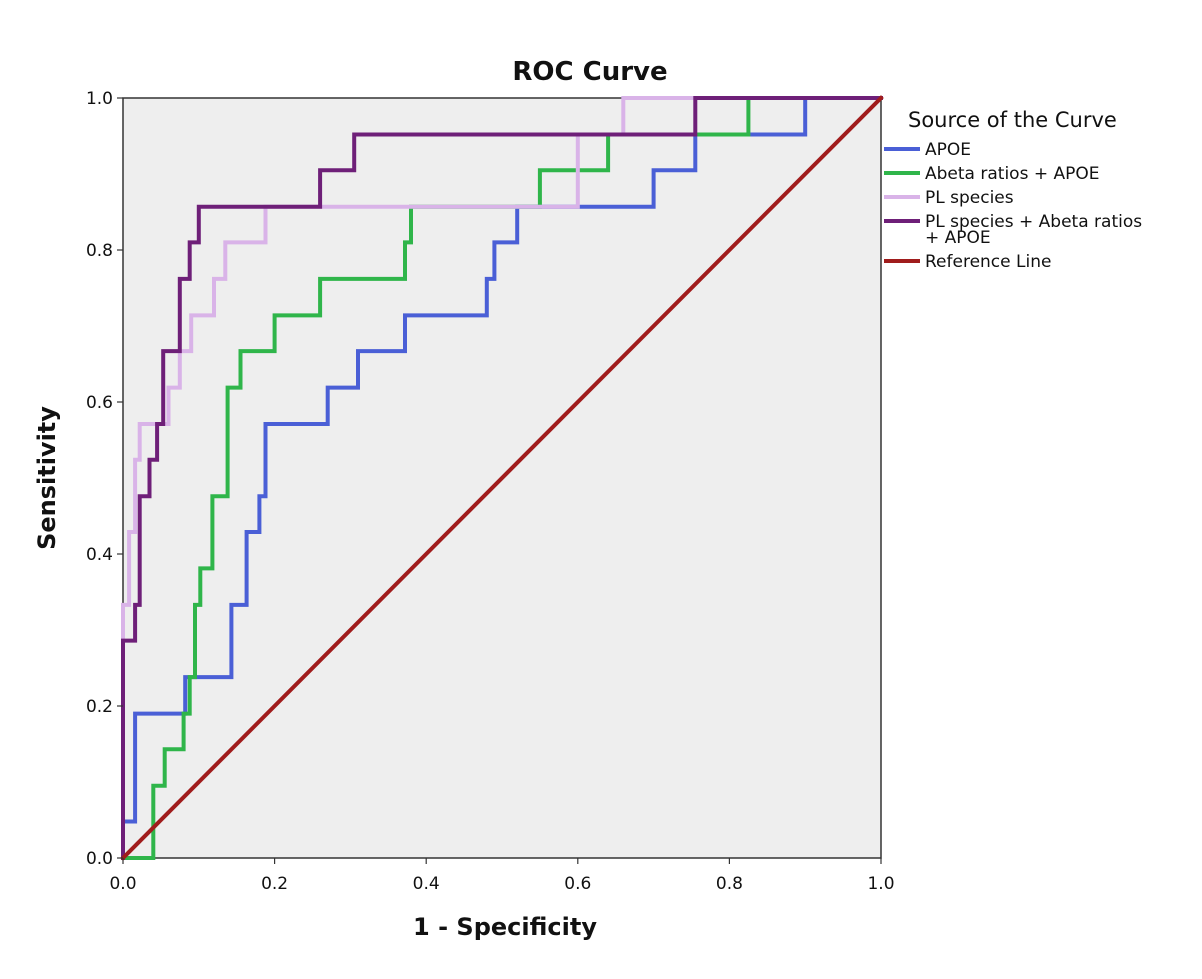  I want to click on legend-label: Abeta ratios + APOE, so click(1012, 174).